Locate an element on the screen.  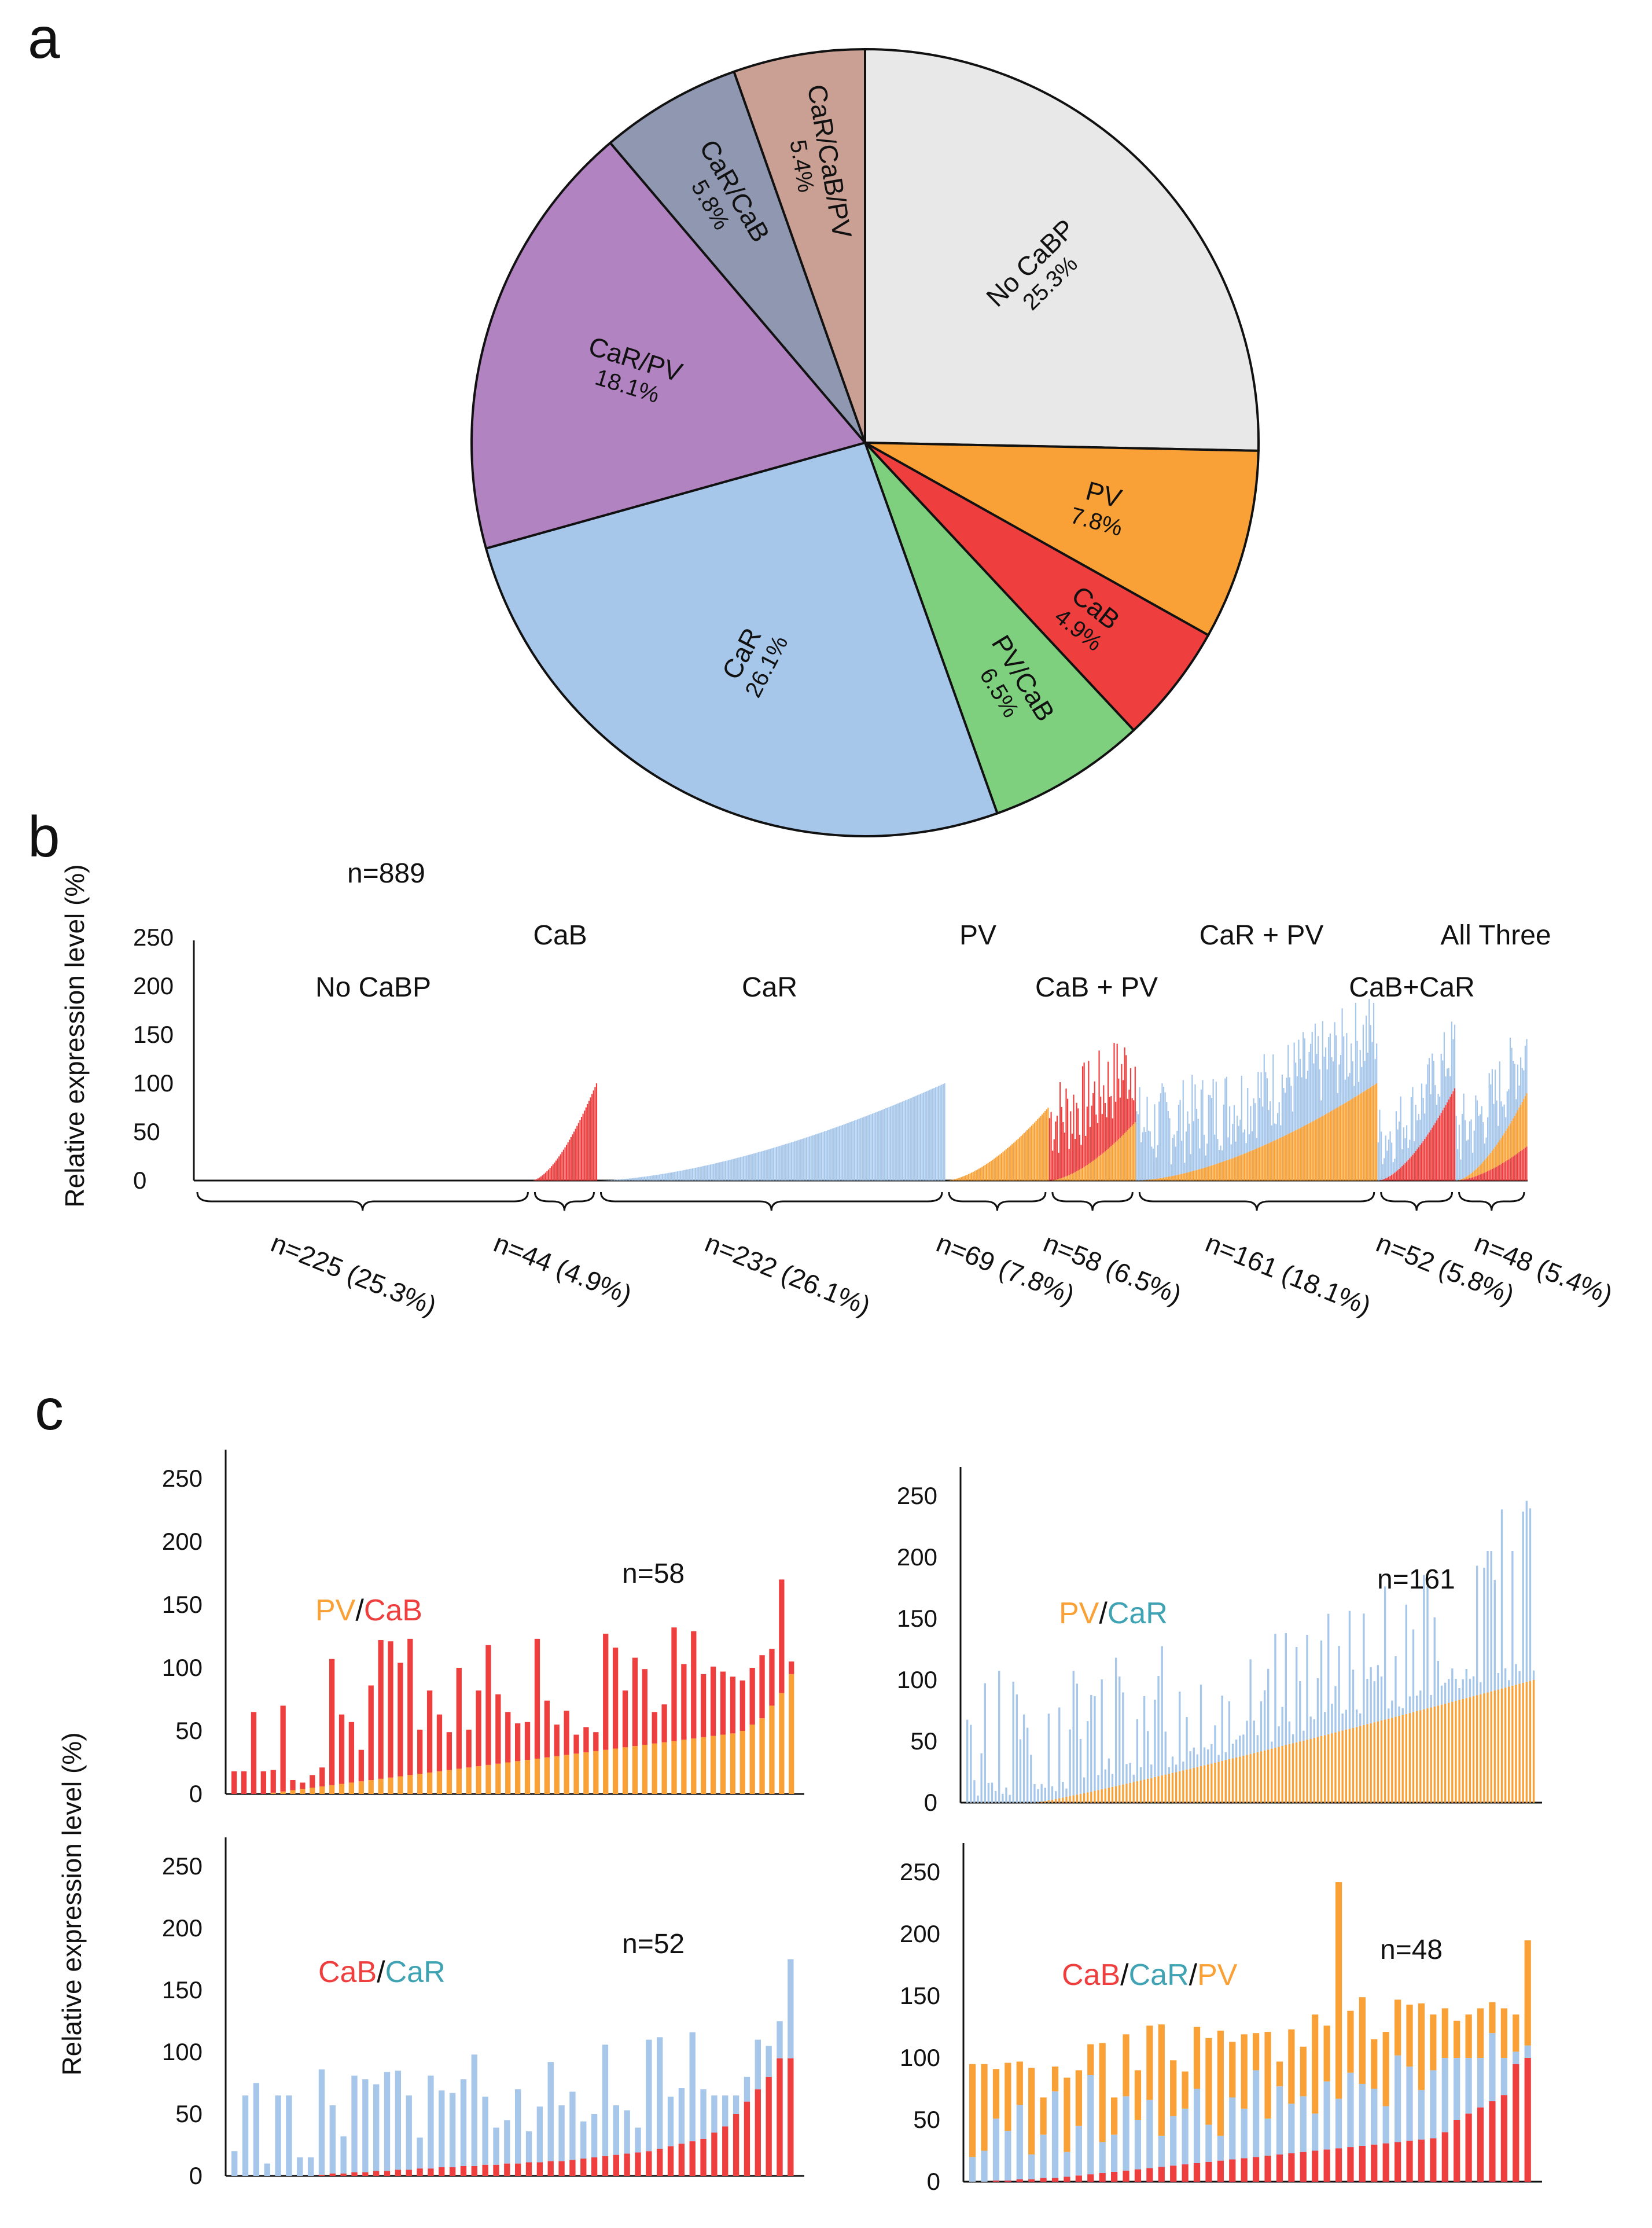
b-ytick: 100 is located at coordinates (153, 1083).